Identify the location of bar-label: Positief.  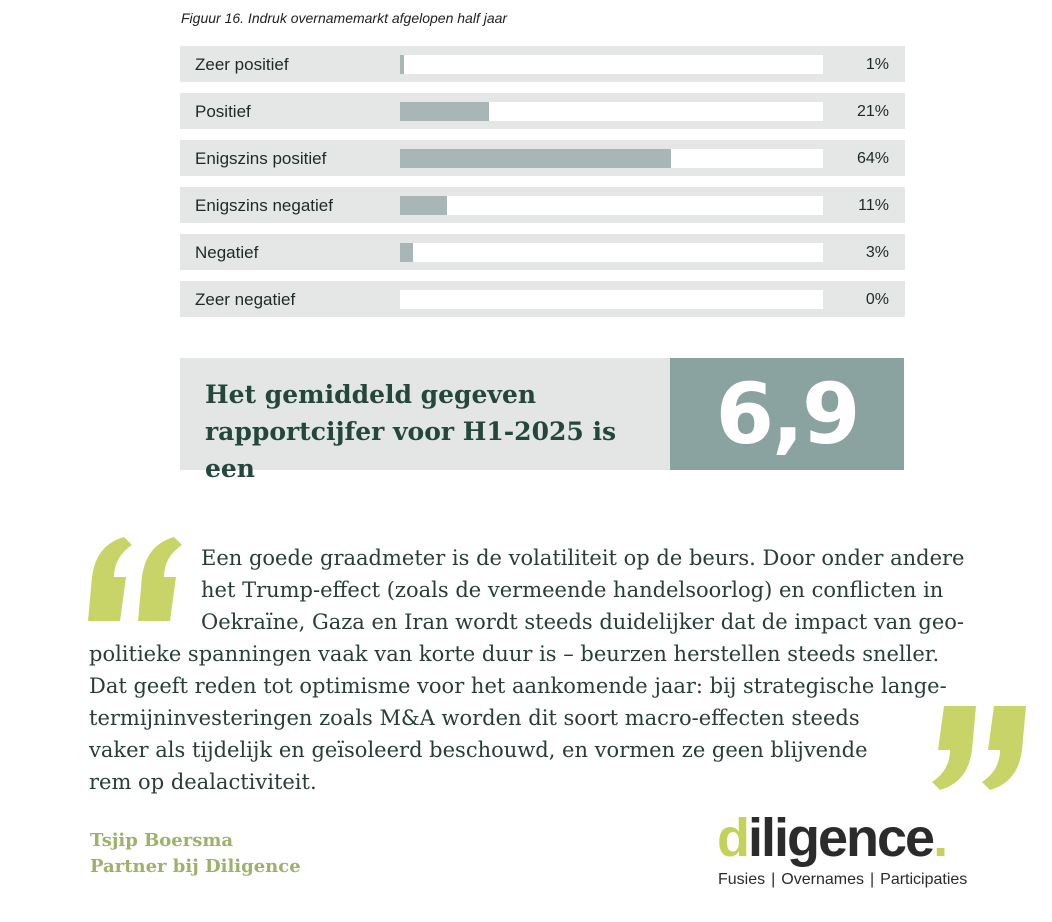
(223, 111).